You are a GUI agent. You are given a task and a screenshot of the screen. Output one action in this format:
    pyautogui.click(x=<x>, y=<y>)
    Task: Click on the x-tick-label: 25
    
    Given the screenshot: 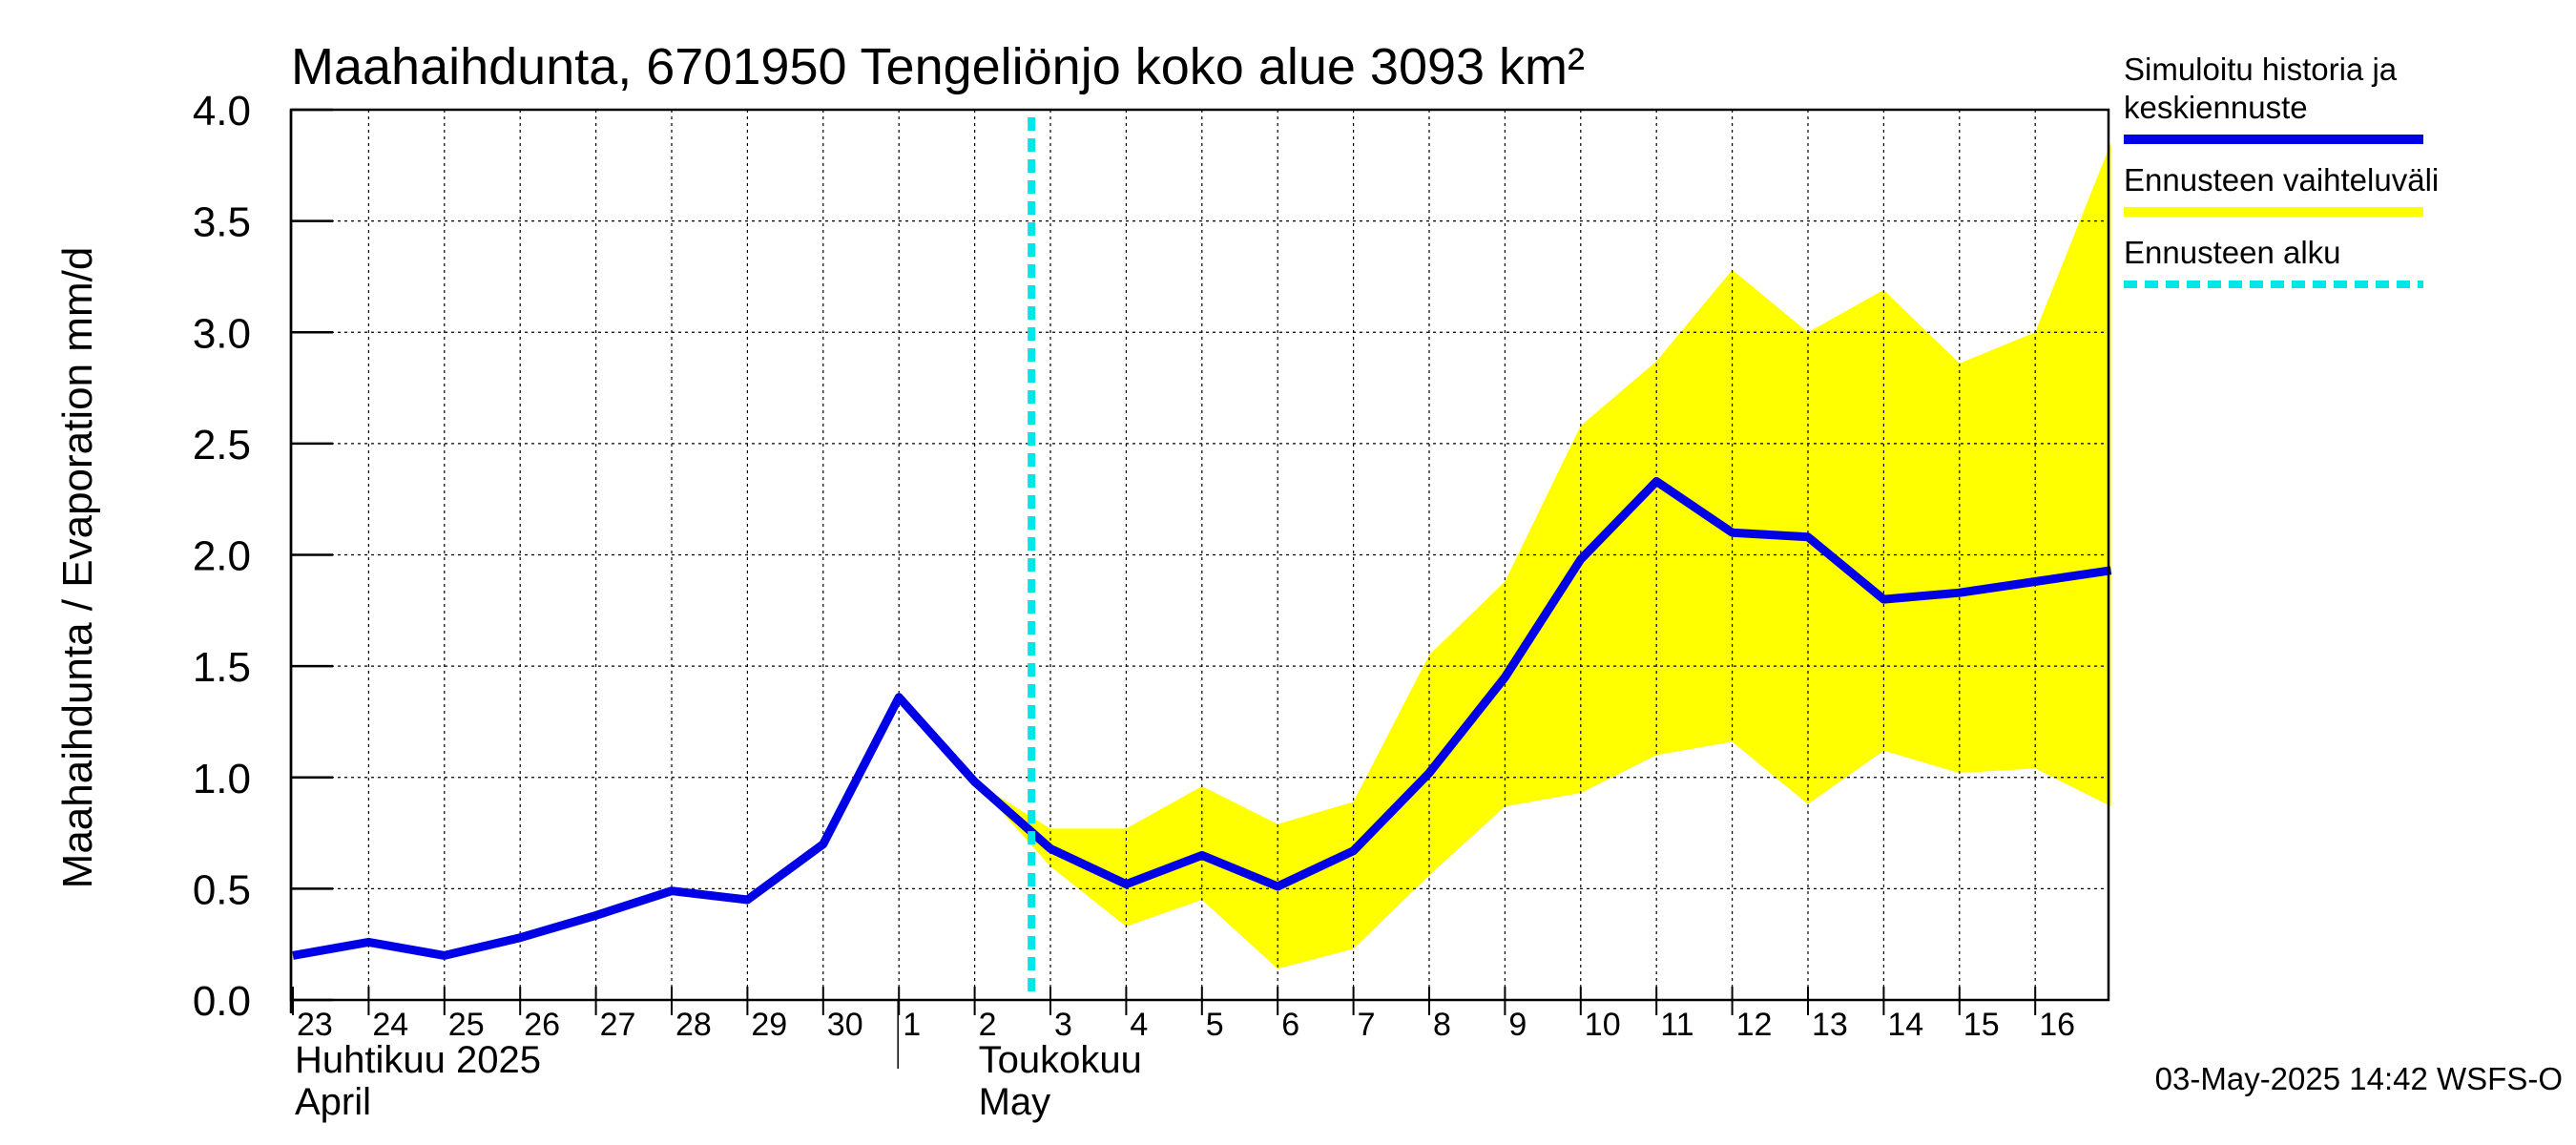 What is the action you would take?
    pyautogui.click(x=466, y=1025)
    